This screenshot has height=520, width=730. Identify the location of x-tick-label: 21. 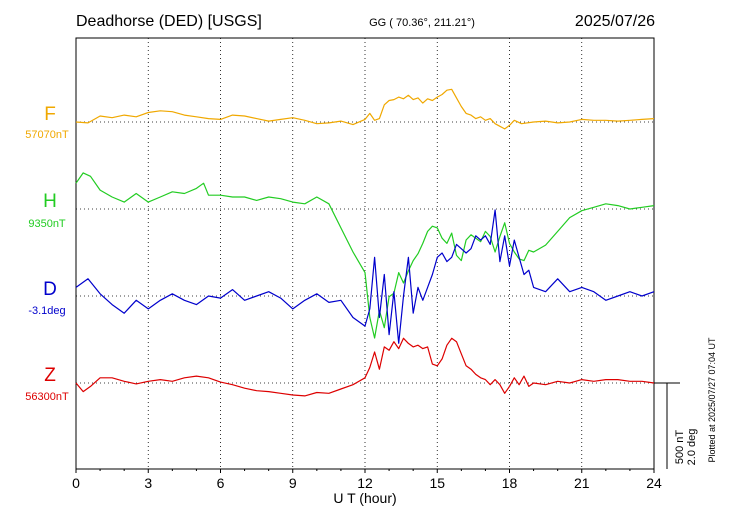
(582, 483).